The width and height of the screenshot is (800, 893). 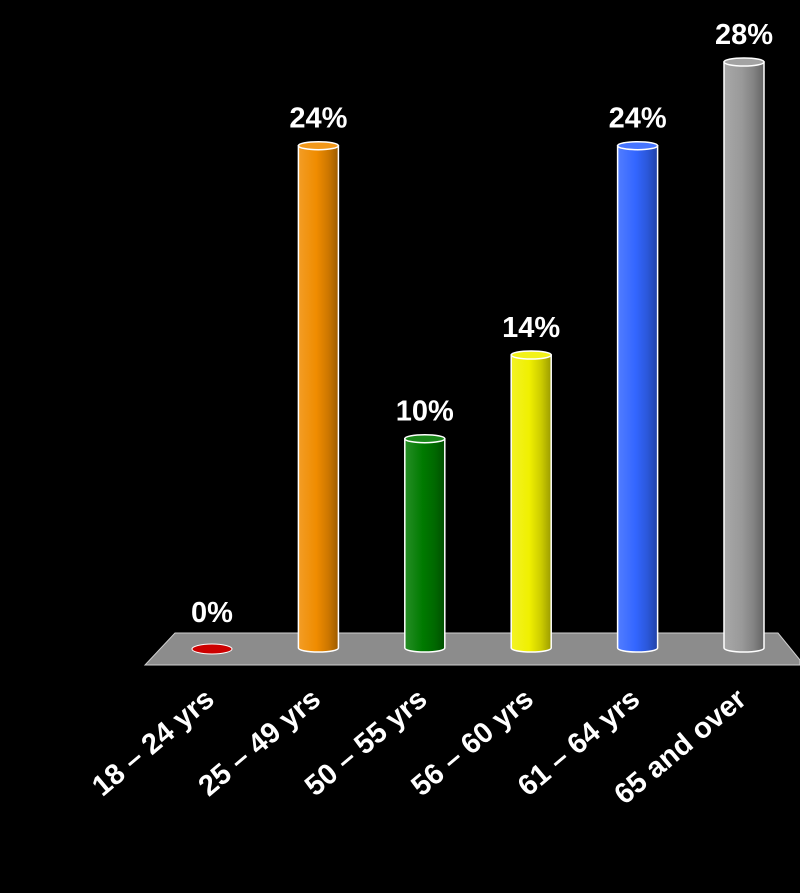 What do you see at coordinates (744, 35) in the screenshot?
I see `value-label-6: 28%` at bounding box center [744, 35].